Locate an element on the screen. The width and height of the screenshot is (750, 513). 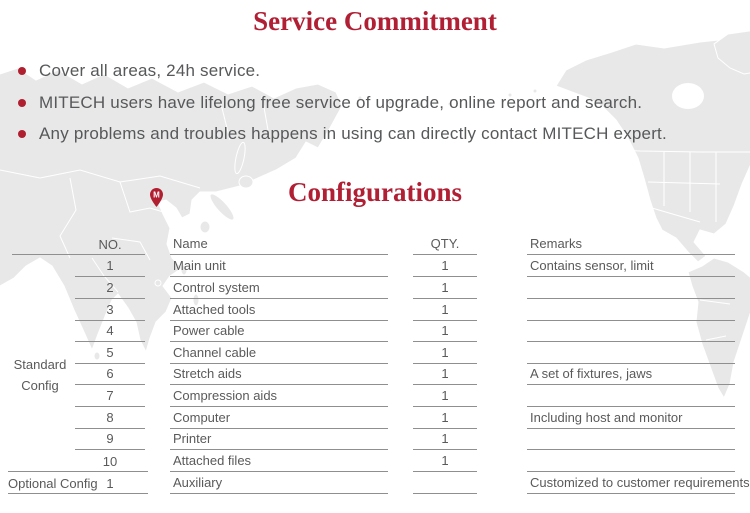
cell-no: 10 is located at coordinates (110, 461).